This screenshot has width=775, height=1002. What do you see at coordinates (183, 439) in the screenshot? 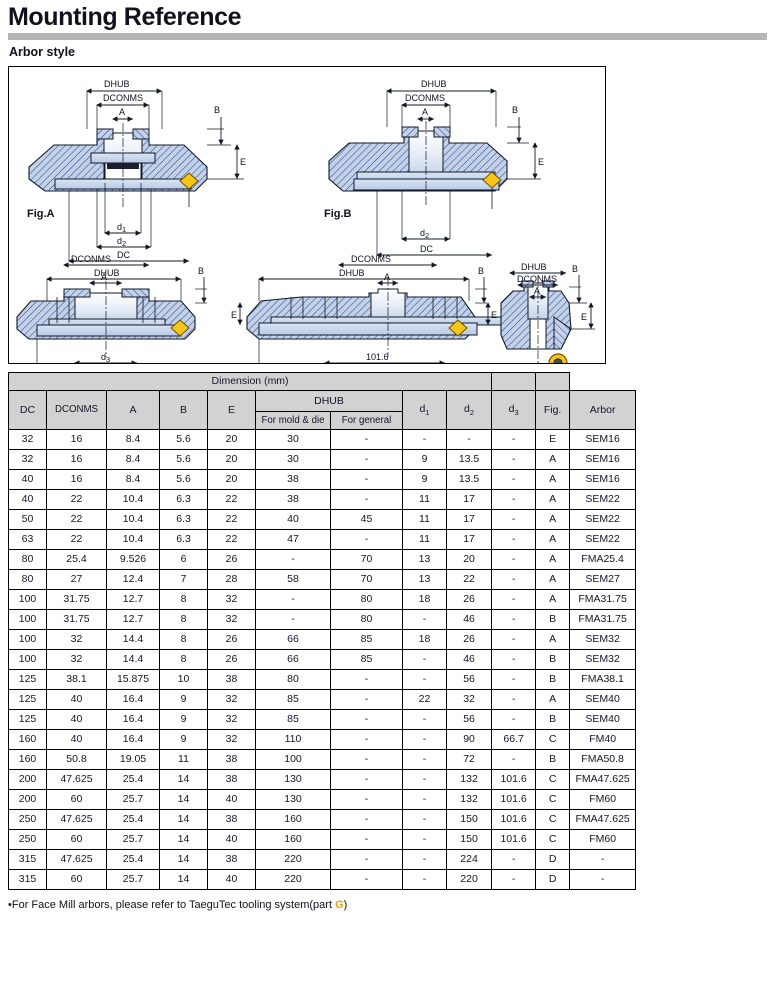
I see `cell-b: 5.6` at bounding box center [183, 439].